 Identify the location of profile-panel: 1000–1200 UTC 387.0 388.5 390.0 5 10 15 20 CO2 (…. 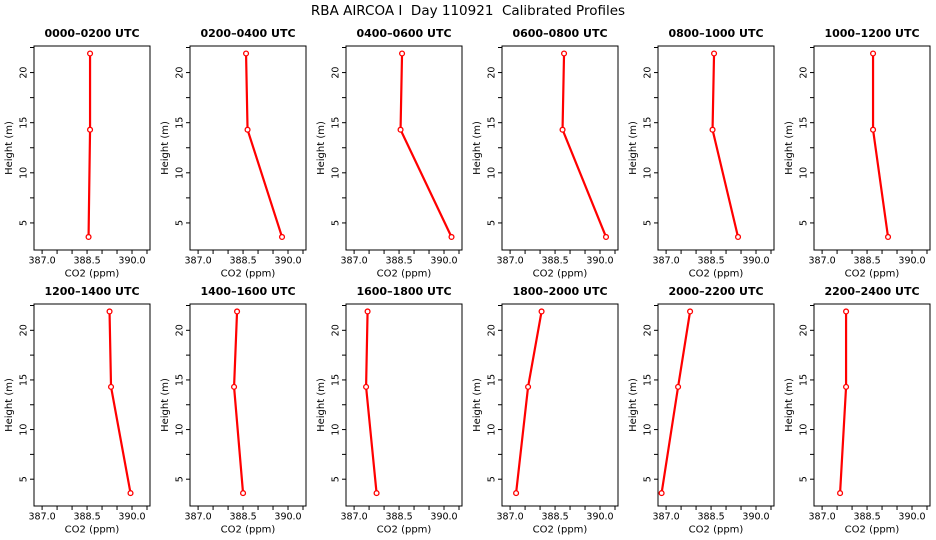
(857, 153).